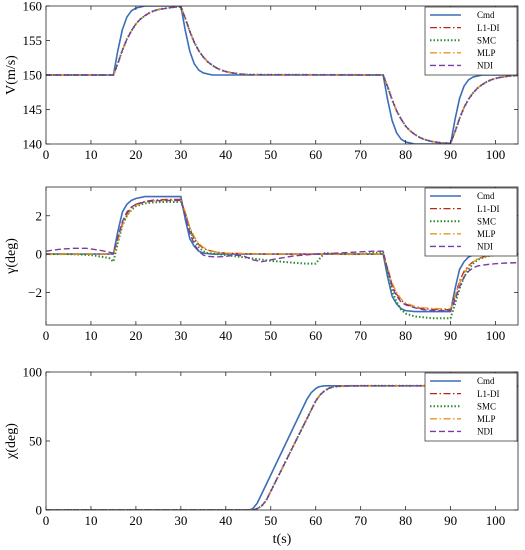 This screenshot has height=550, width=525. What do you see at coordinates (35, 441) in the screenshot?
I see `y-tick-label: 50` at bounding box center [35, 441].